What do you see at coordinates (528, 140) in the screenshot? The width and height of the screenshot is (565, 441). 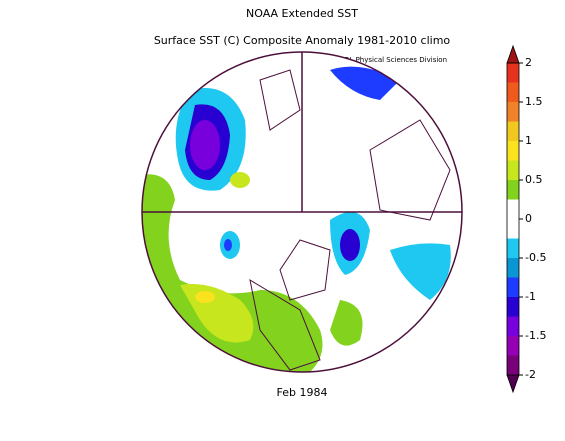 I see `colorbar-tick-label: 1` at bounding box center [528, 140].